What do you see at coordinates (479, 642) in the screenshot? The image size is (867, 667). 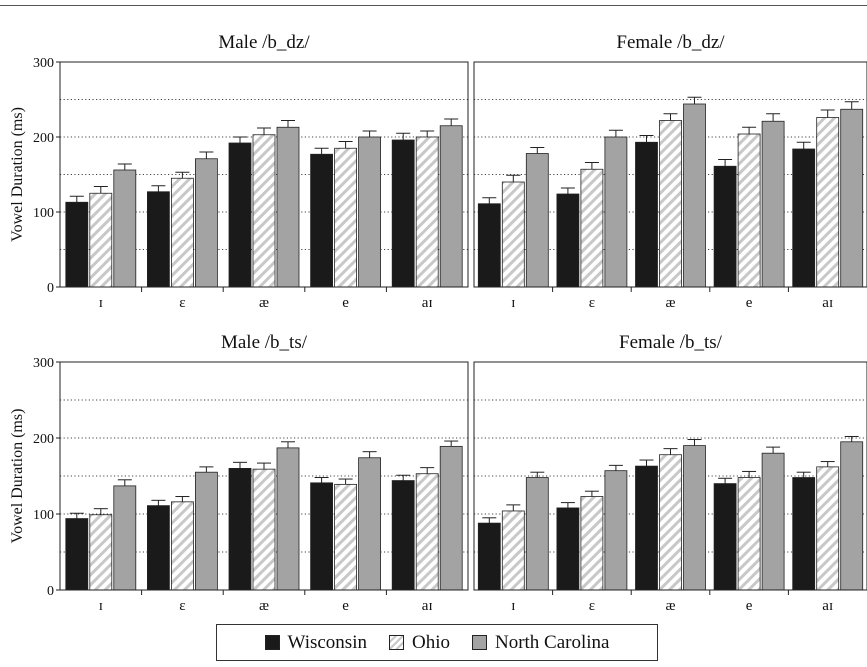 I see `north-carolina-swatch` at bounding box center [479, 642].